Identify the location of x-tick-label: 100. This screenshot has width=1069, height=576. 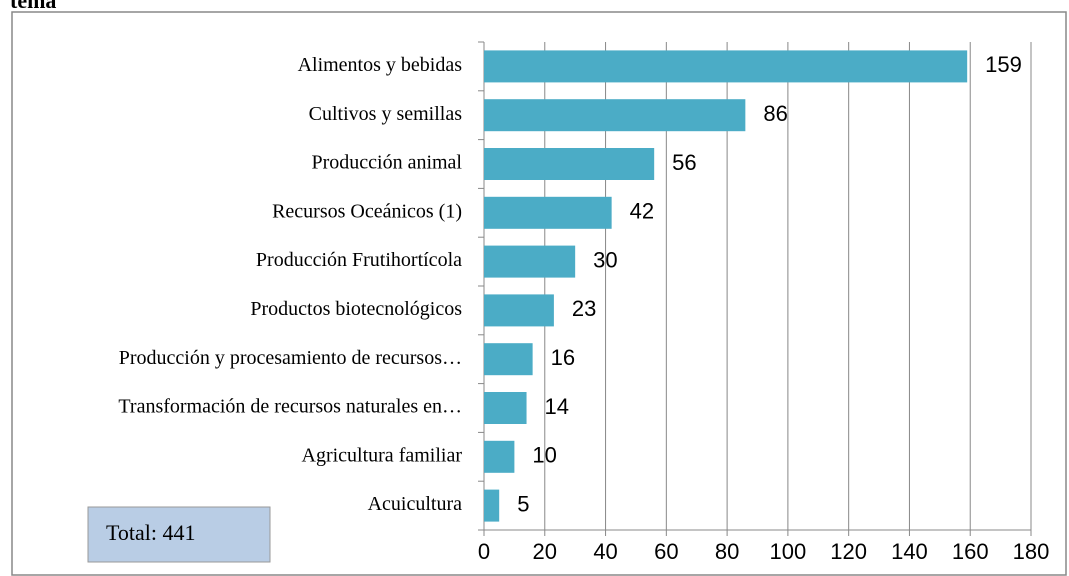
(788, 551).